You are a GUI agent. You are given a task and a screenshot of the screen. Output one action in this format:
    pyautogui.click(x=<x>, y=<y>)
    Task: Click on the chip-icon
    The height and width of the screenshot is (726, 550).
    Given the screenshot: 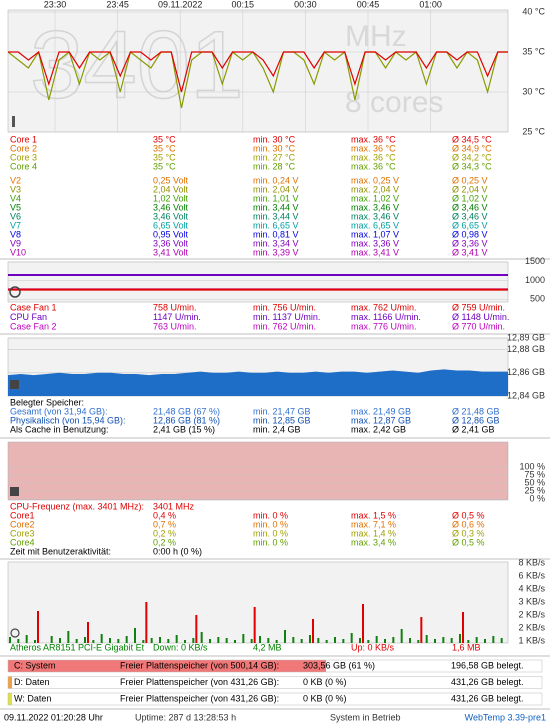 What is the action you would take?
    pyautogui.click(x=14, y=491)
    